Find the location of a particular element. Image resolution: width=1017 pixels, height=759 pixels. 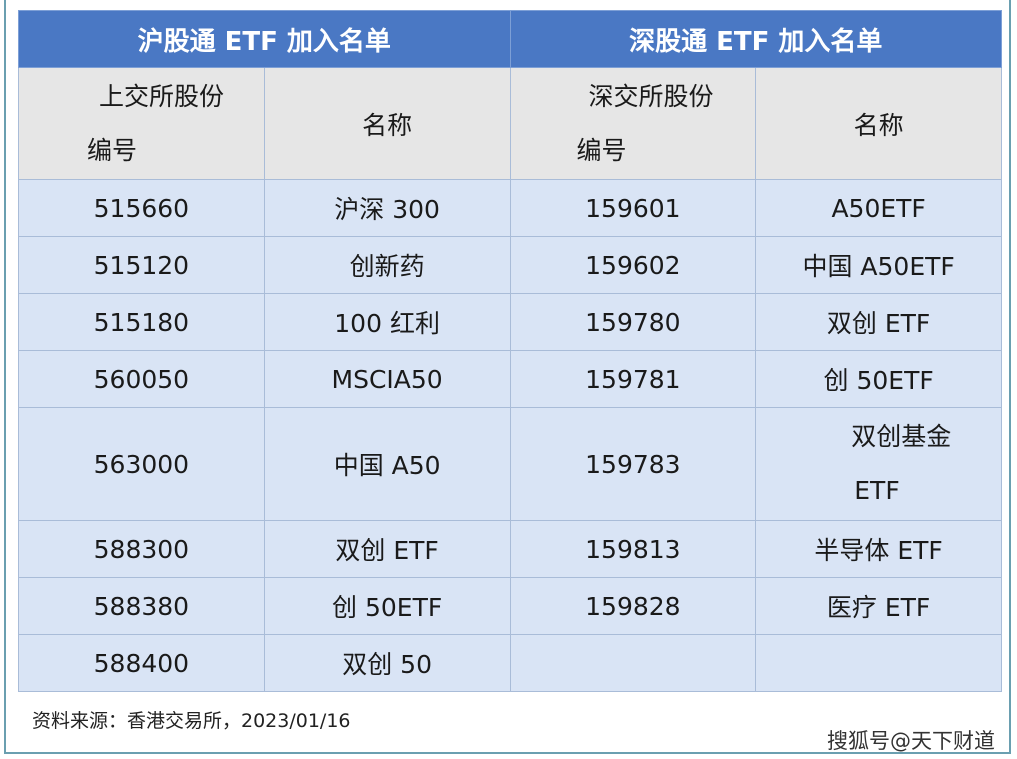

sz-code: 159783 is located at coordinates (633, 464).